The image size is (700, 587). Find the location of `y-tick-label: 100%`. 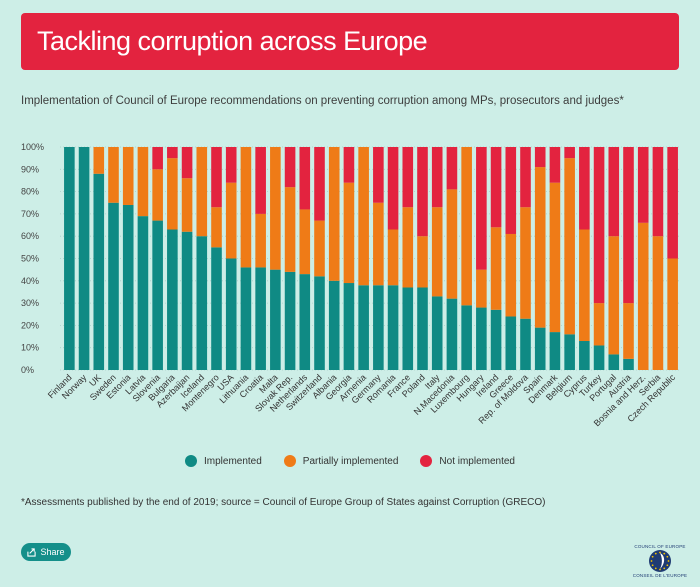

y-tick-label: 100% is located at coordinates (32, 147).